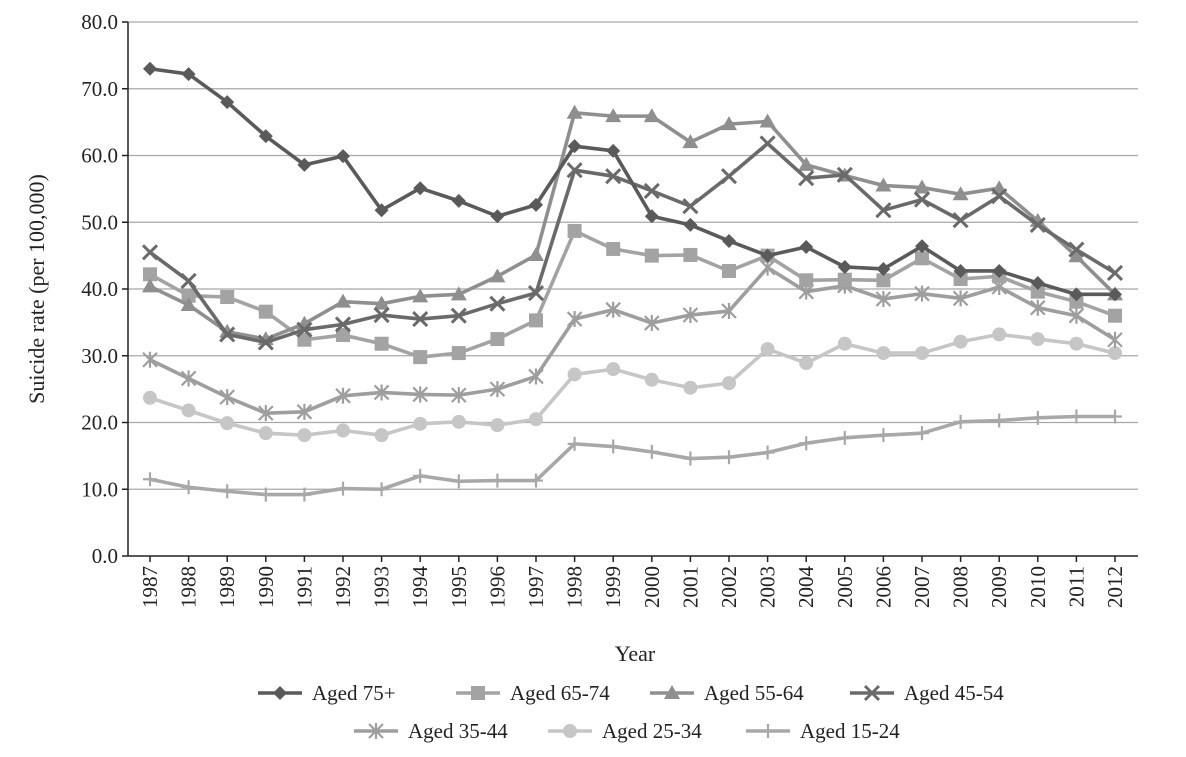  Describe the element at coordinates (382, 587) in the screenshot. I see `x-tick-label: 1993` at that location.